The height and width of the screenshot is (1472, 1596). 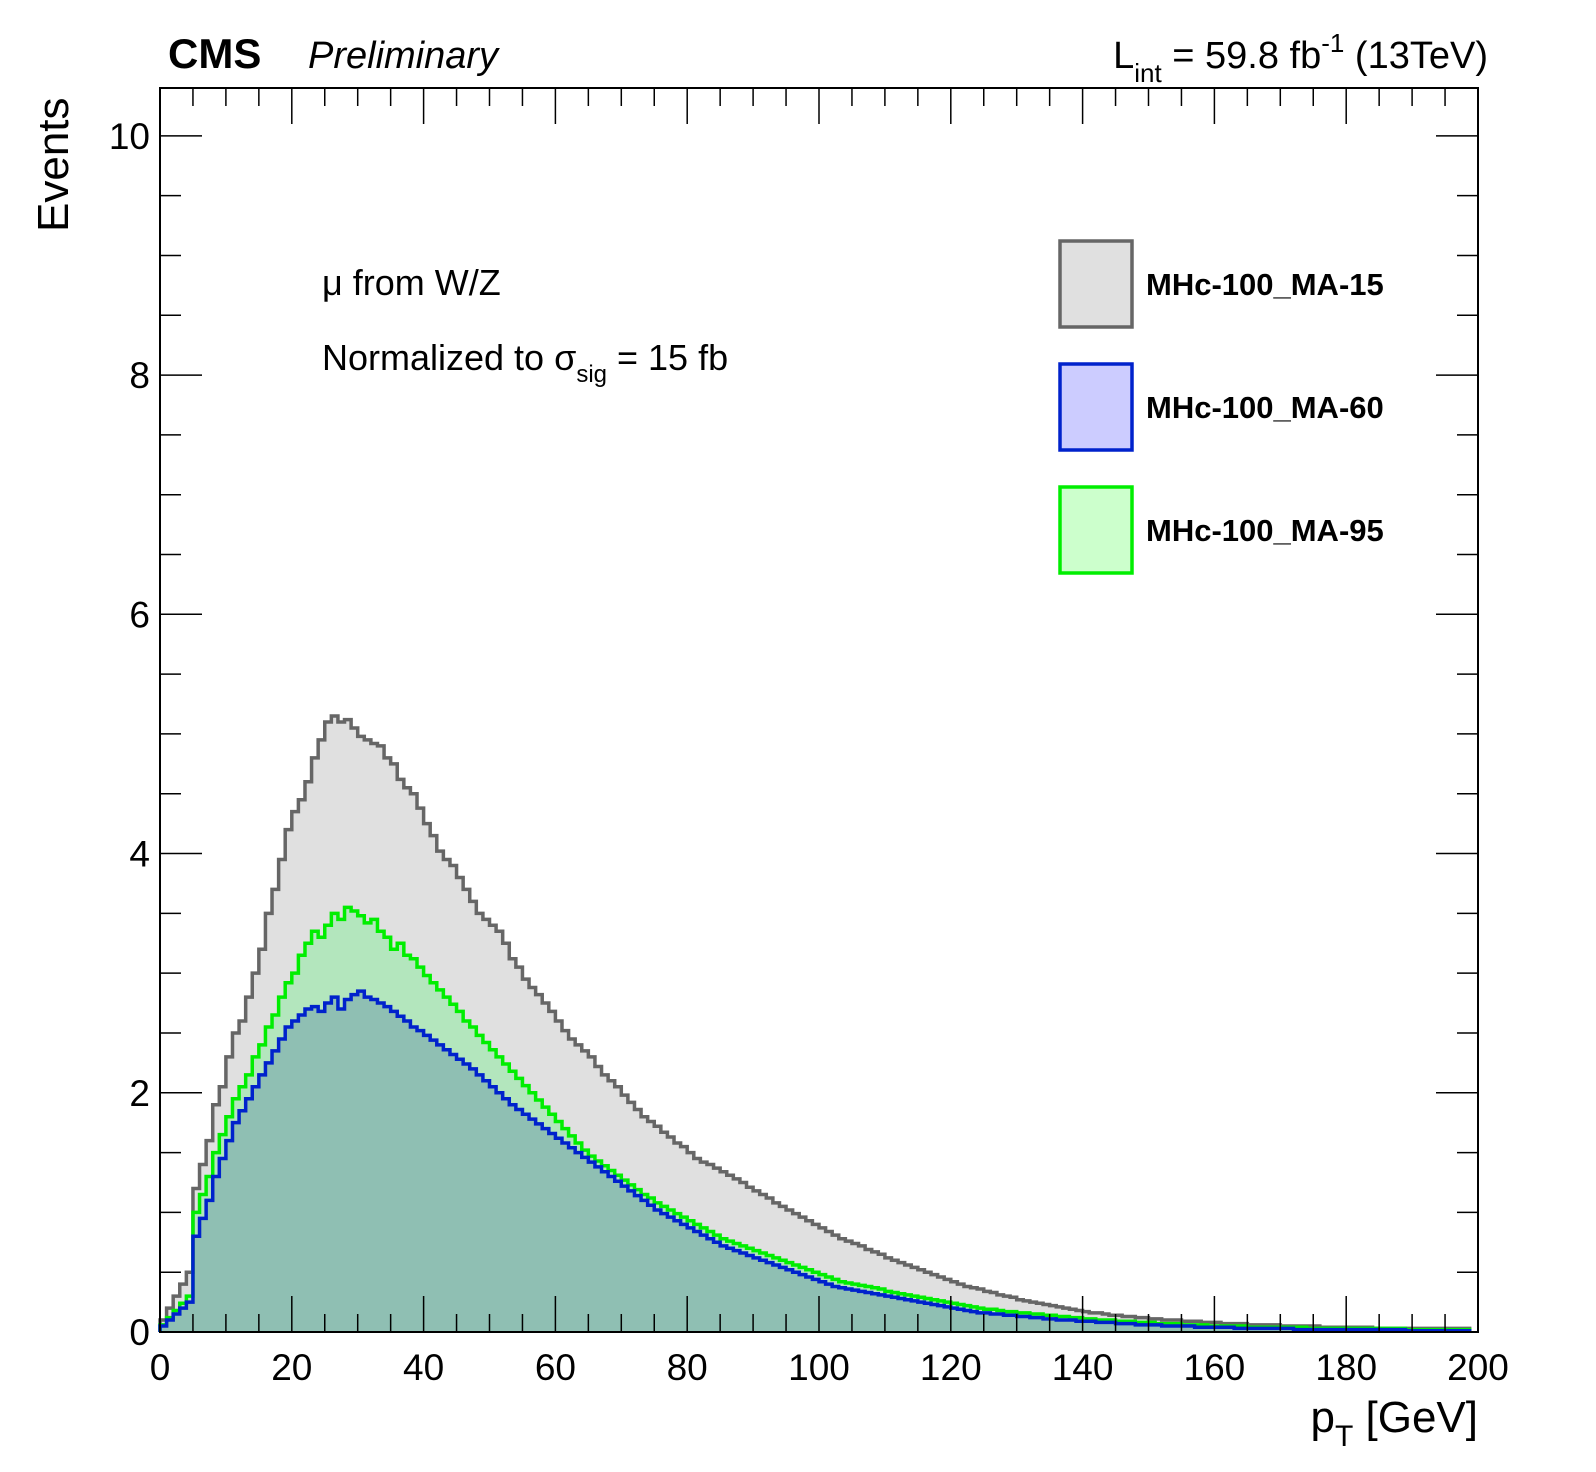 What do you see at coordinates (687, 1367) in the screenshot?
I see `x-tick-label: 80` at bounding box center [687, 1367].